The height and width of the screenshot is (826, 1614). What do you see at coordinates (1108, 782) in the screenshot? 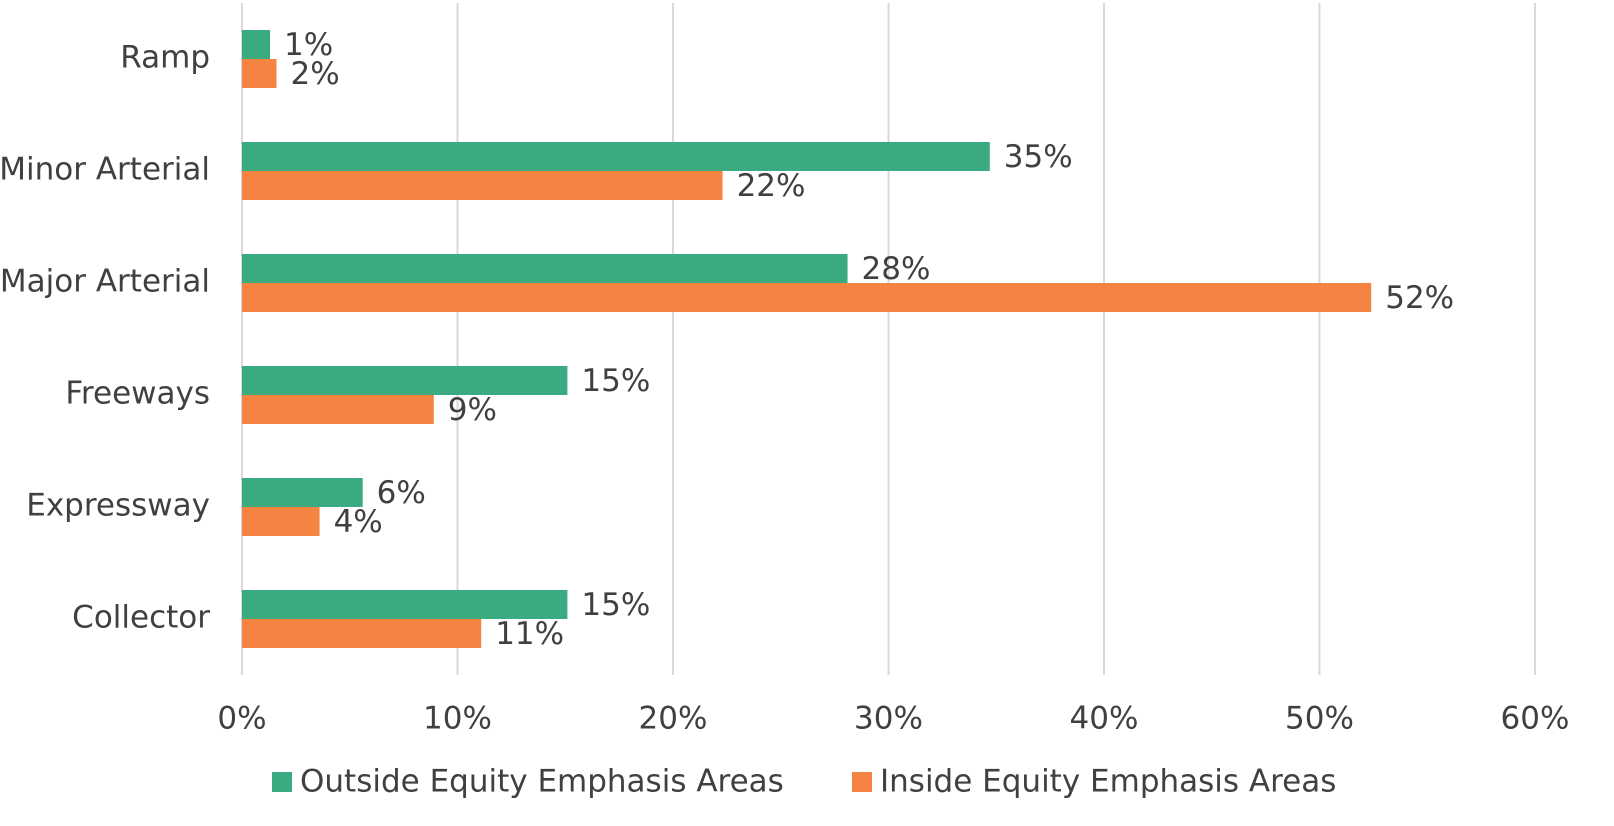
I see `legend-label: Inside Equity Emphasis Areas` at bounding box center [1108, 782].